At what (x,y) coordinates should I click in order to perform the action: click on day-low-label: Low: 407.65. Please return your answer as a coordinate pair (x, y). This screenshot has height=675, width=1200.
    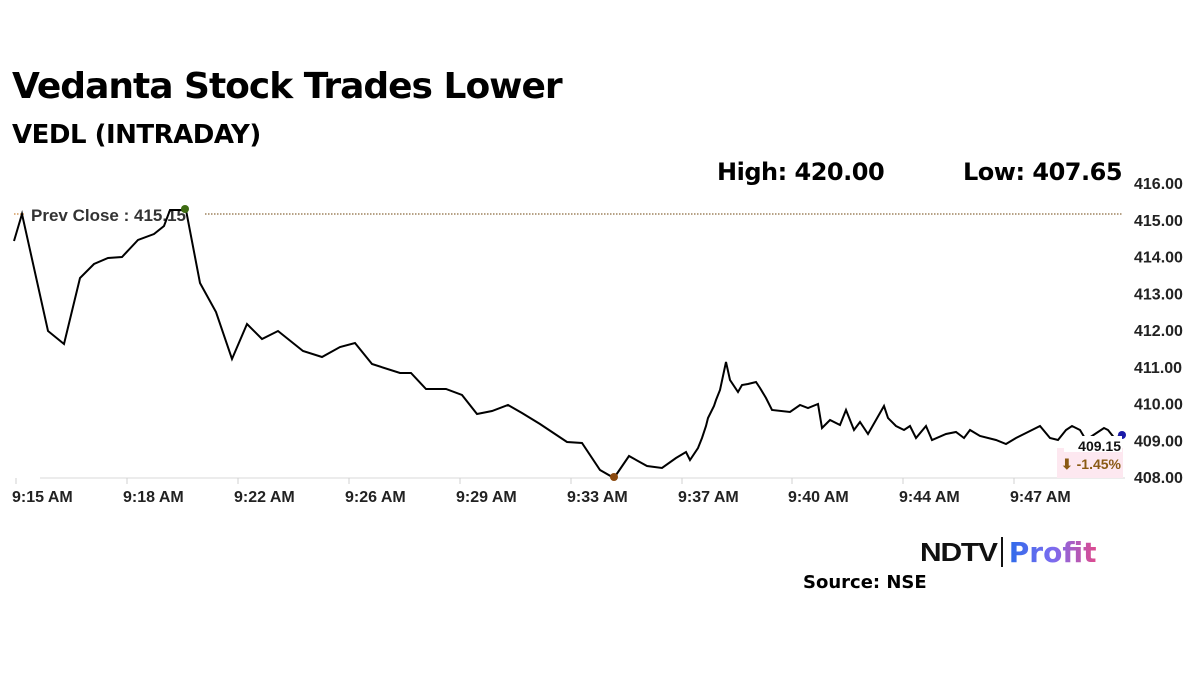
    Looking at the image, I should click on (1043, 172).